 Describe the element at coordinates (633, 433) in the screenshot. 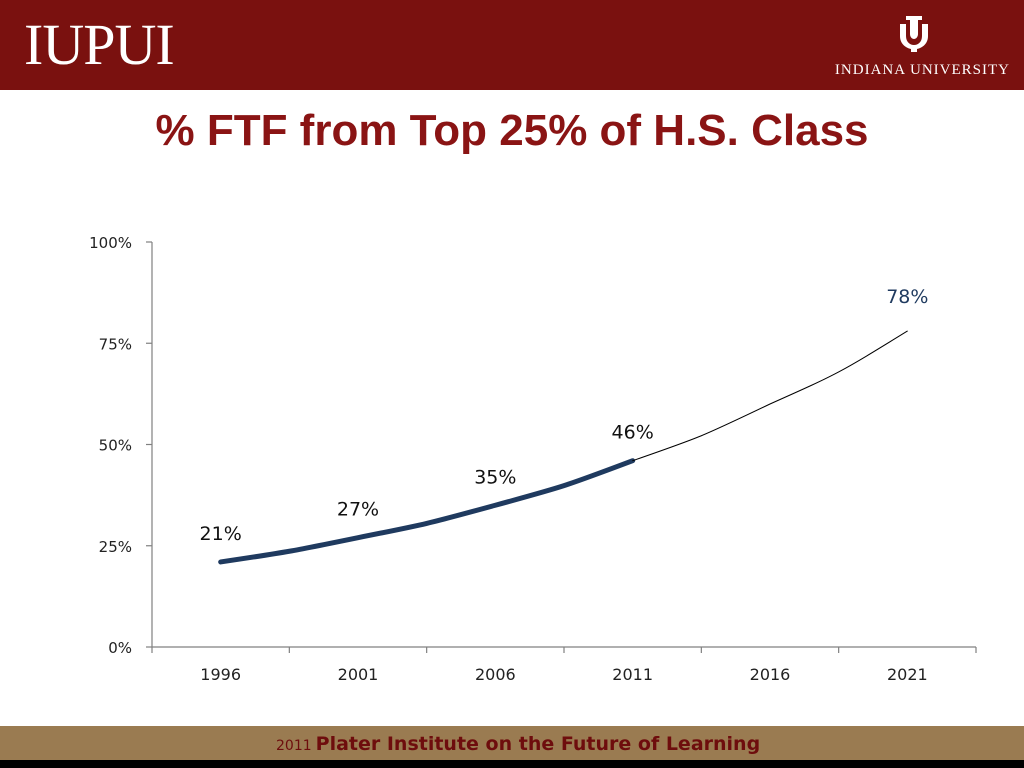

I see `data-label: 46%` at that location.